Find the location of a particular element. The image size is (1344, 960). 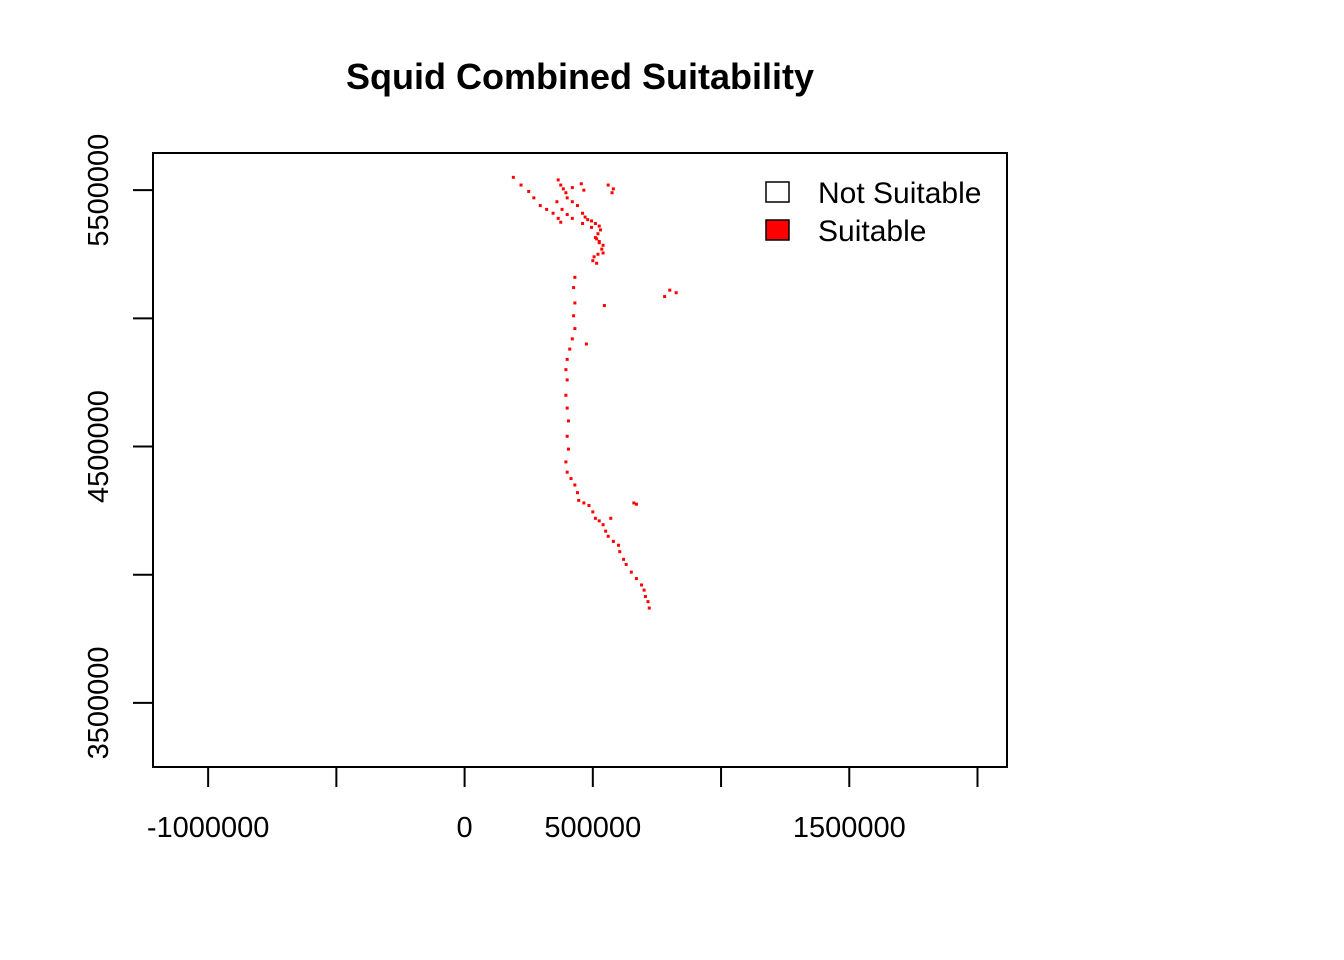

data-layer is located at coordinates (594, 392).